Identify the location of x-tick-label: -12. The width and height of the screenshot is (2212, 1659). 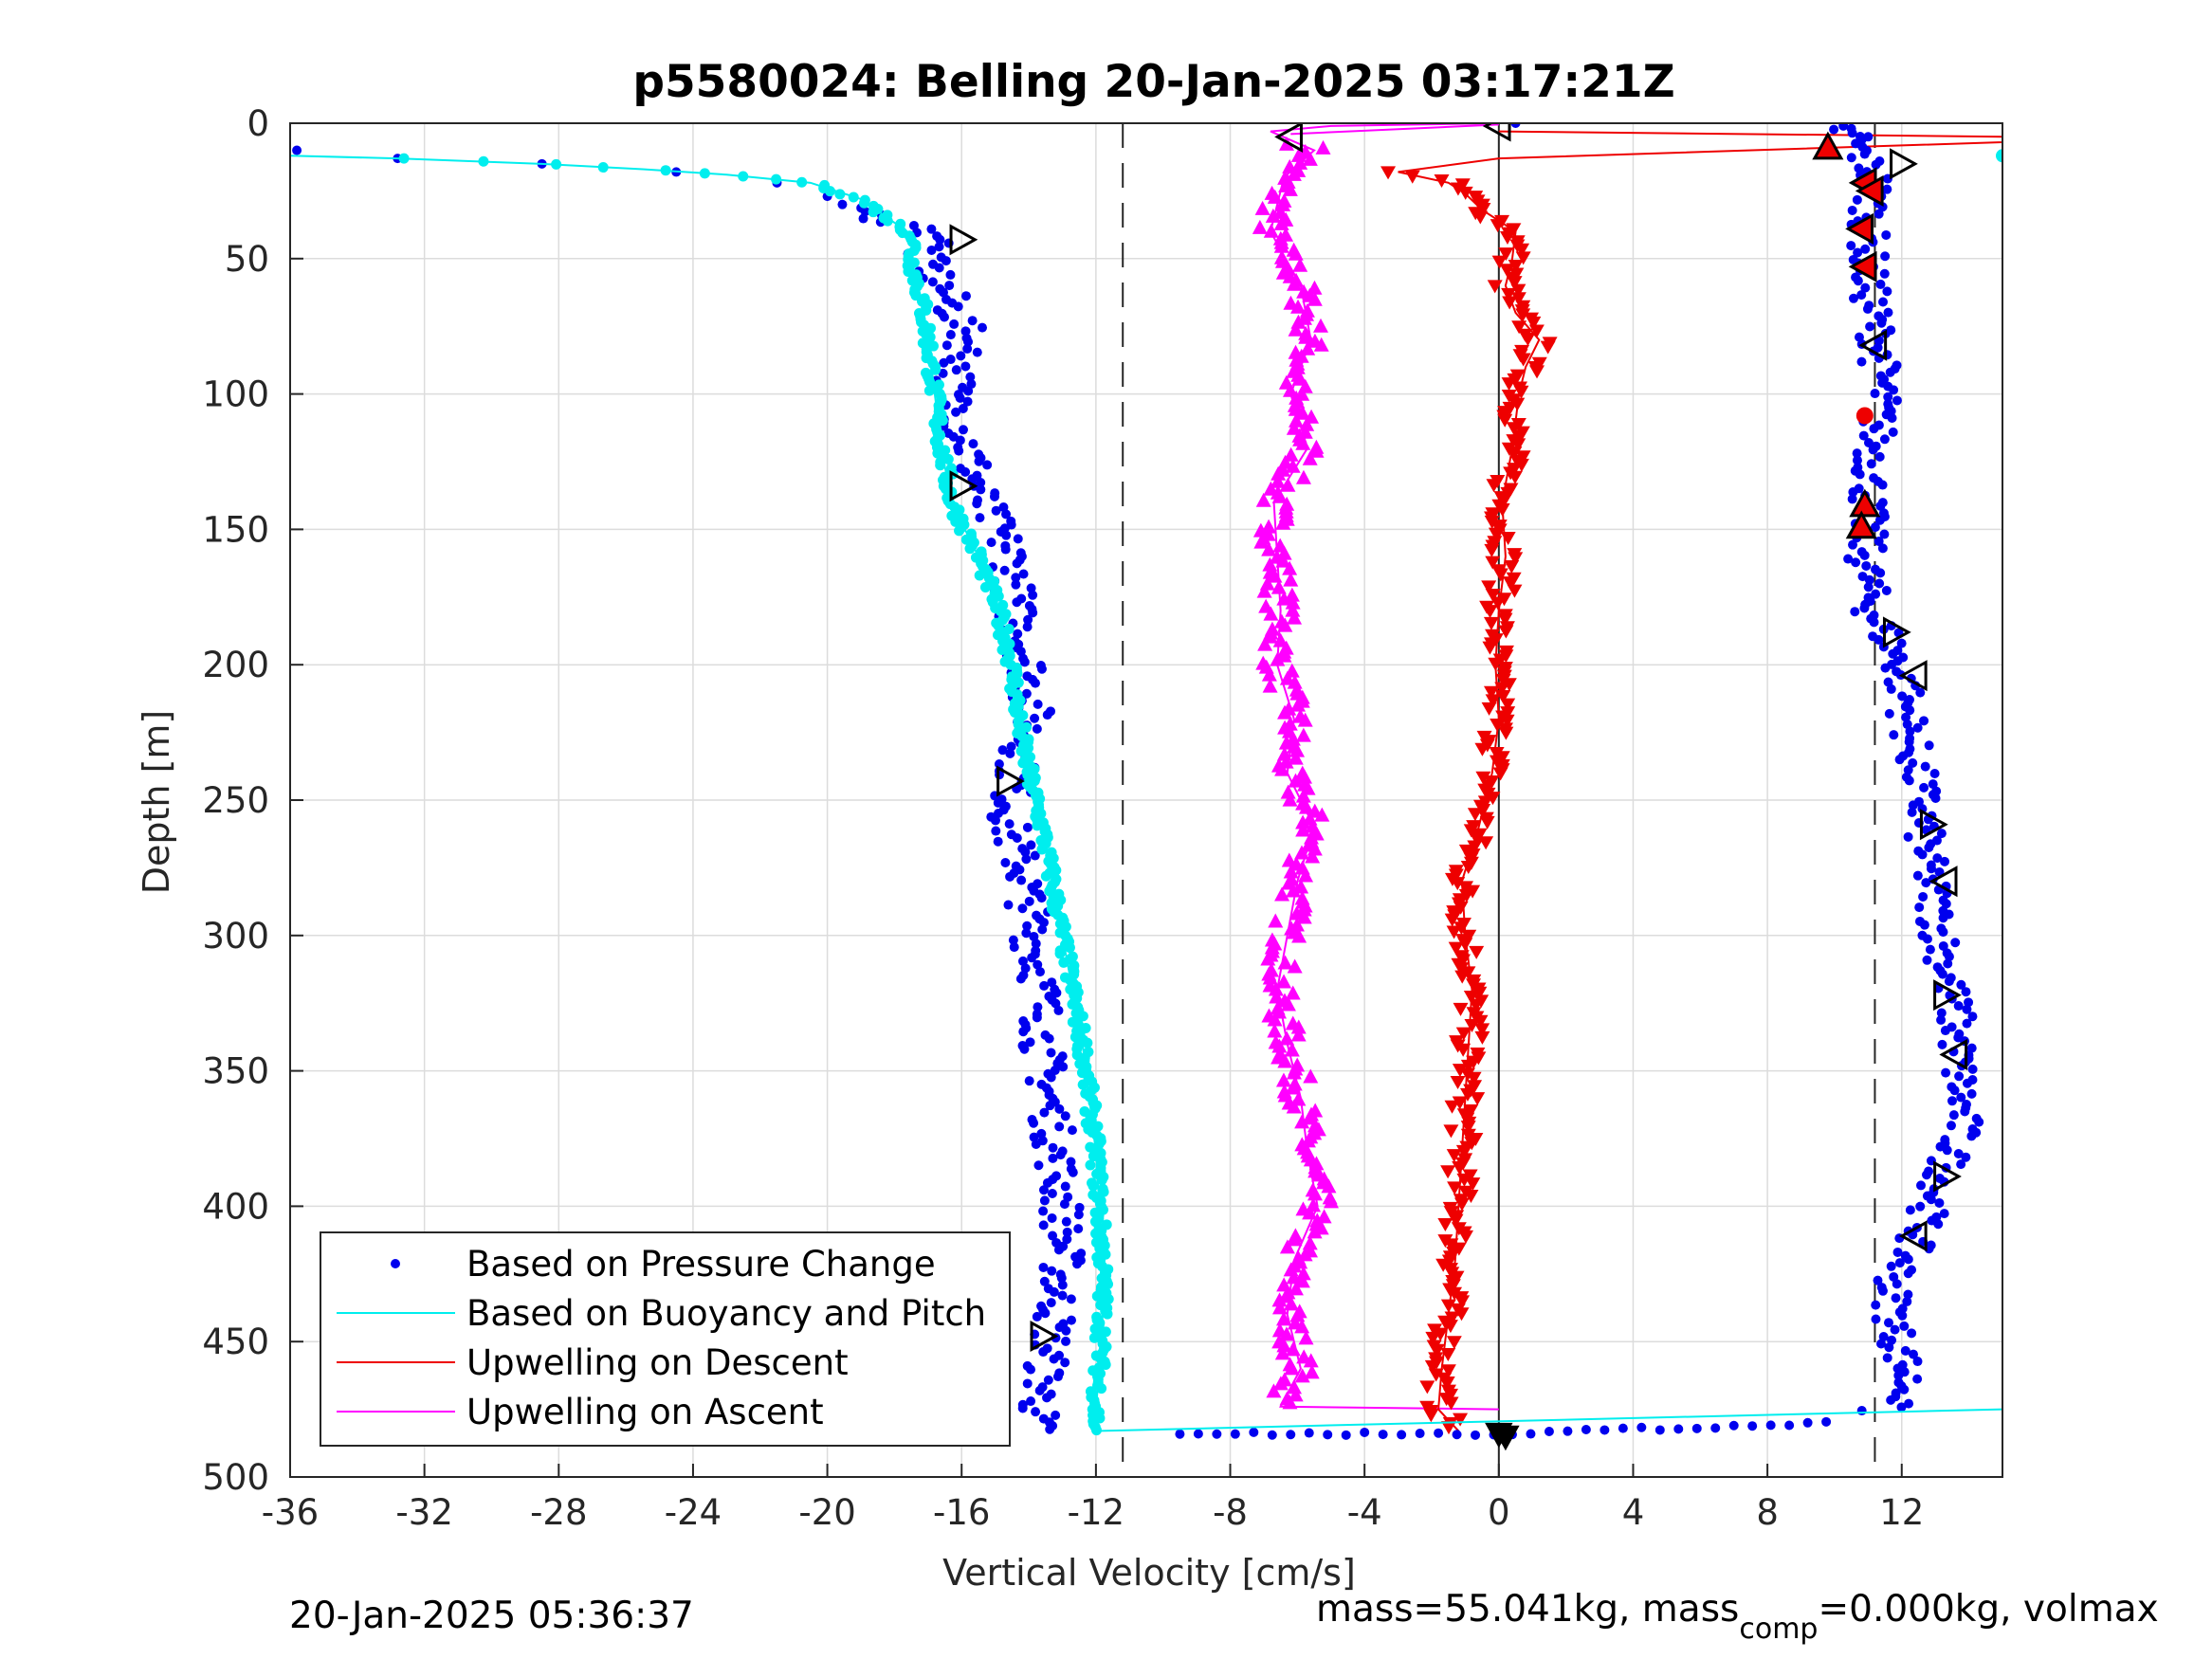
(1096, 1512).